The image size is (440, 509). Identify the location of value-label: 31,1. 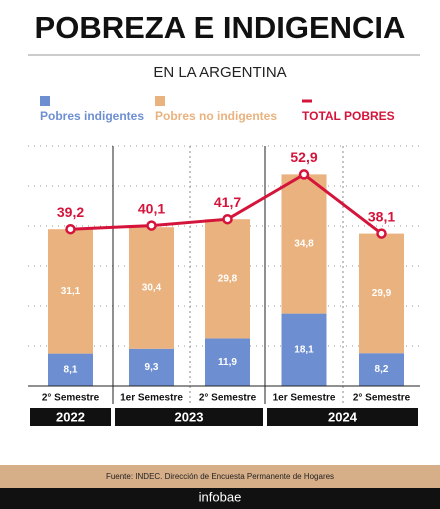
(71, 291).